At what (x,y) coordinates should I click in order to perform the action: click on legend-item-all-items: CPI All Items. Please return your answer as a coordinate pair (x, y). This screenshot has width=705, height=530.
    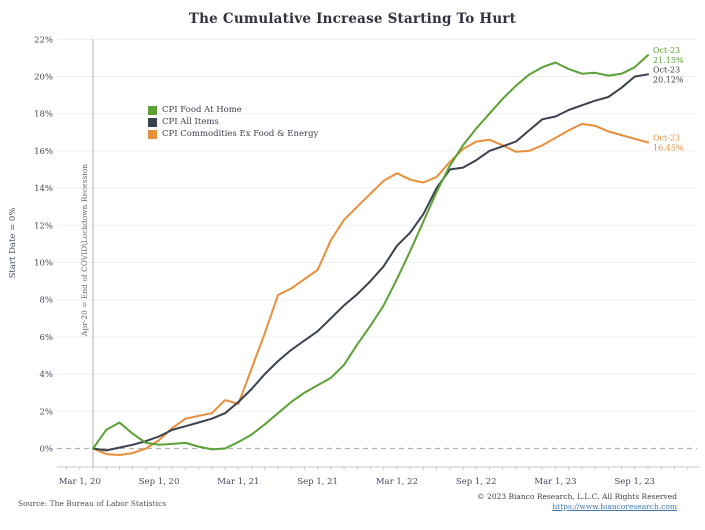
    Looking at the image, I should click on (233, 122).